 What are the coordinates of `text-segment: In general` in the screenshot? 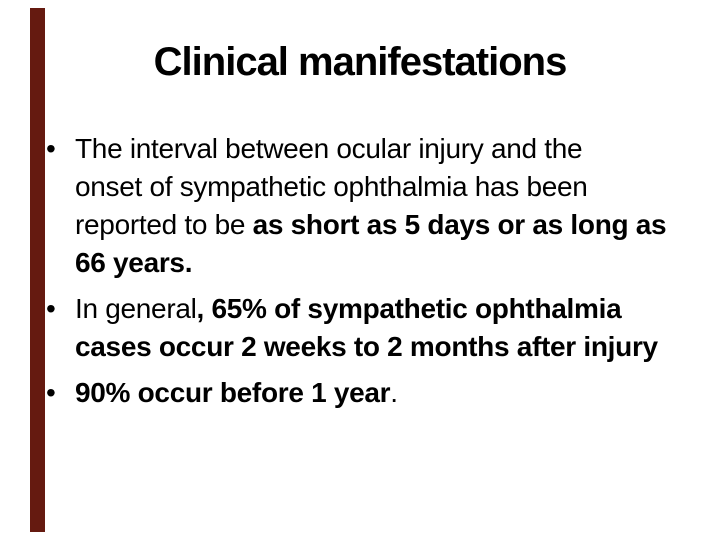 It's located at (136, 308).